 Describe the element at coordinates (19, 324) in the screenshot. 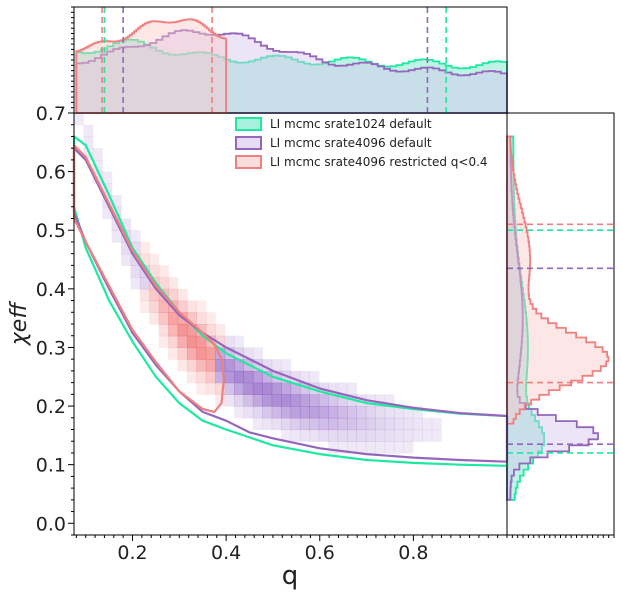

I see `y-axis-label: χeff` at that location.